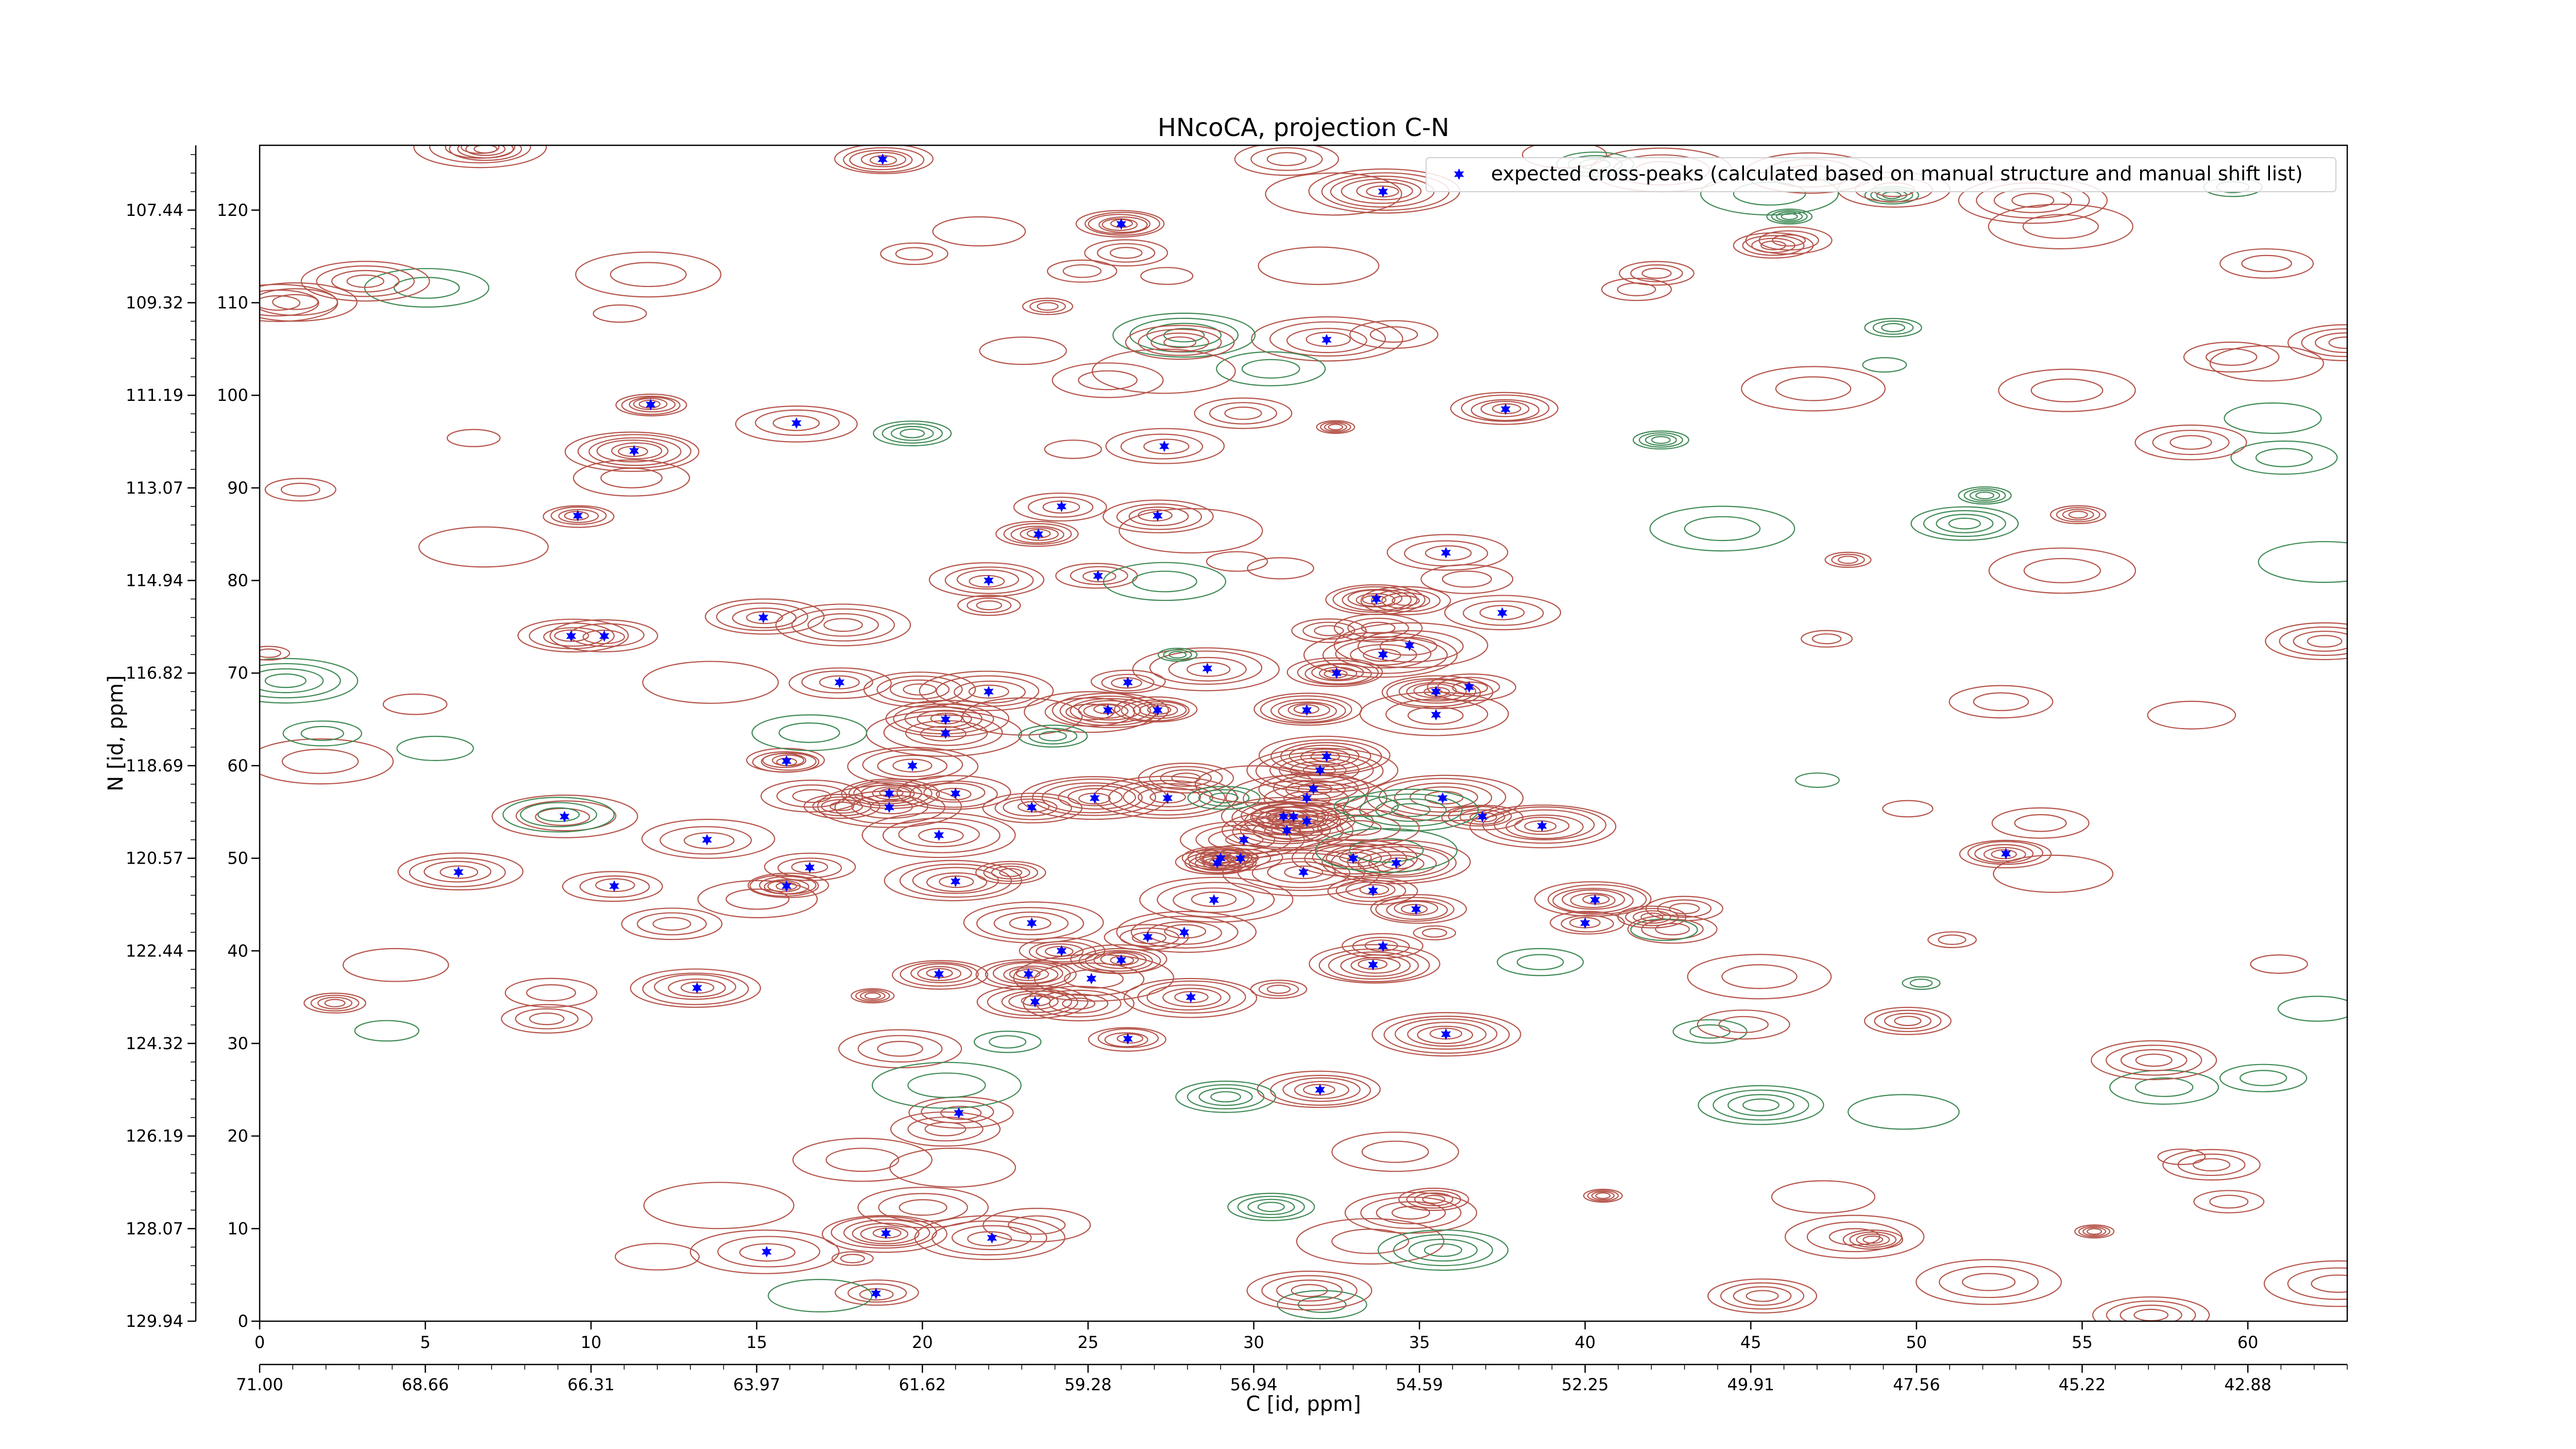 The height and width of the screenshot is (1449, 2576). I want to click on x-ppm-tick-label: 47.56, so click(1916, 1384).